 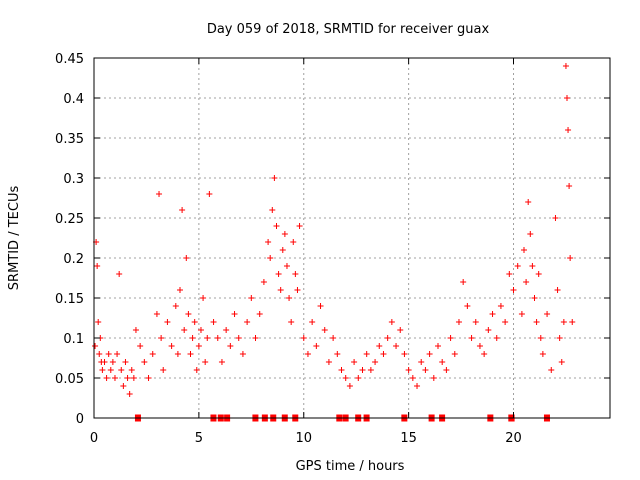 What do you see at coordinates (73, 259) in the screenshot?
I see `y-tick-label: 0.2` at bounding box center [73, 259].